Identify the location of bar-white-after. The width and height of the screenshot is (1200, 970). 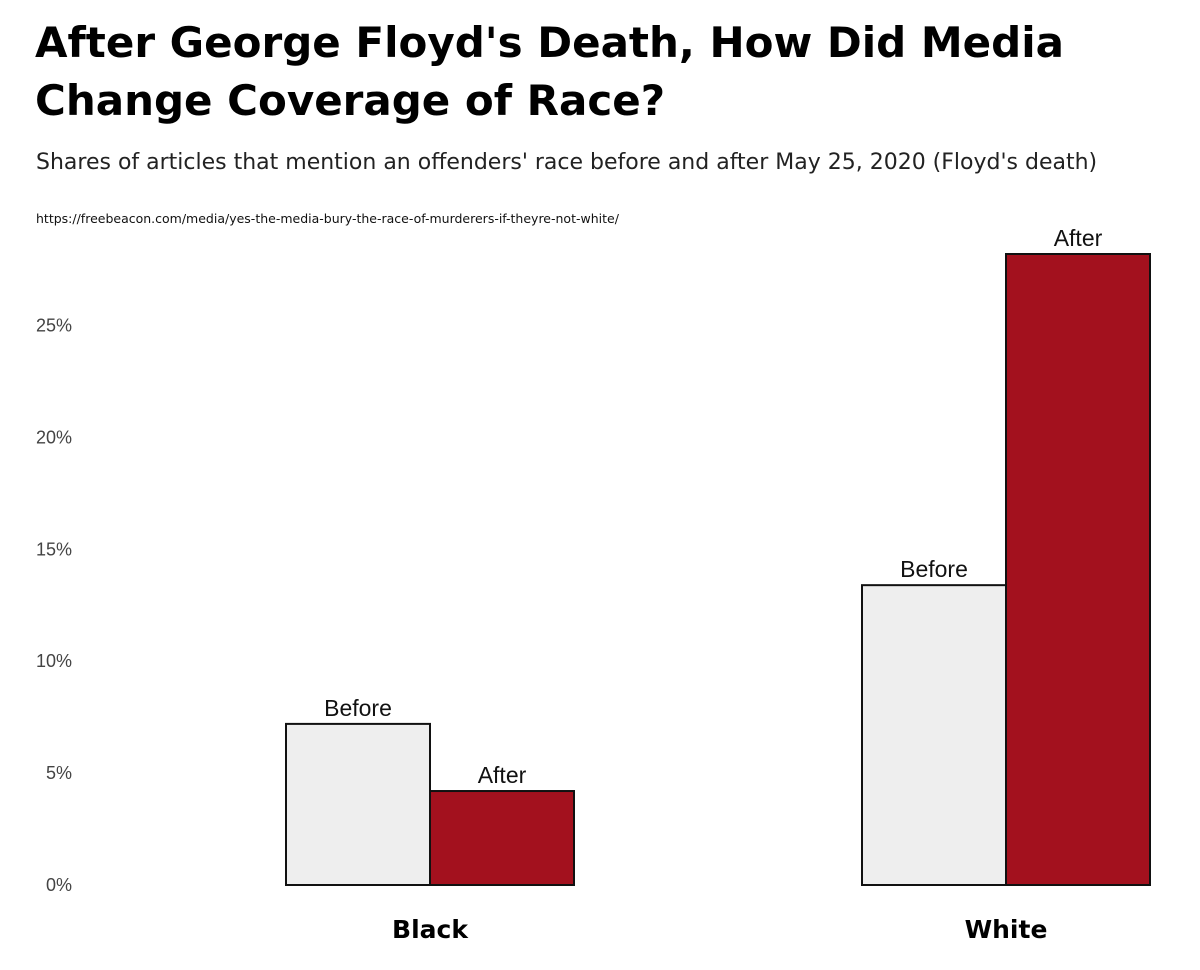
(1078, 569).